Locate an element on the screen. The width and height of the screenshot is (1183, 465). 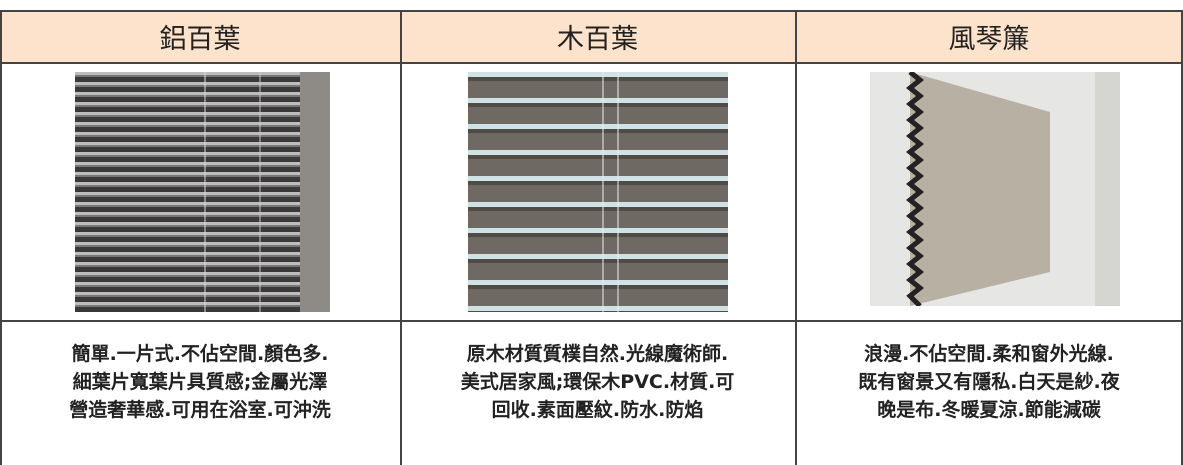
wood-blind-photo is located at coordinates (598, 192).